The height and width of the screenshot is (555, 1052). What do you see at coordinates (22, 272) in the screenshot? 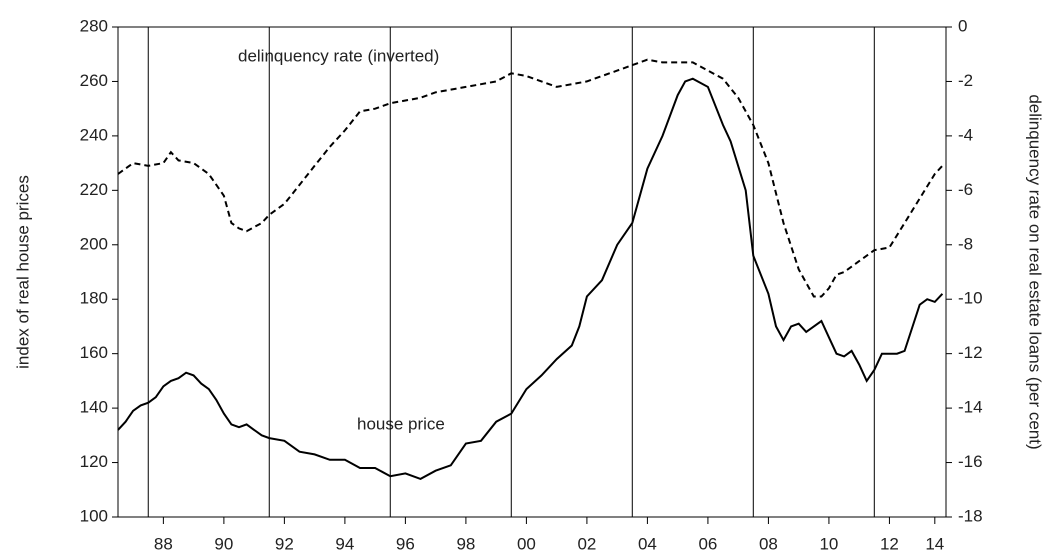
I see `y-axis-label: index of real house prices` at bounding box center [22, 272].